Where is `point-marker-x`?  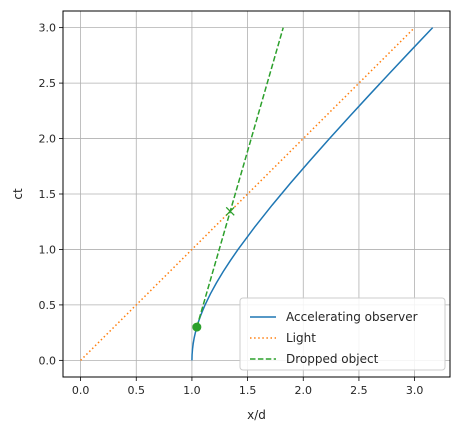
point-marker-x is located at coordinates (230, 211).